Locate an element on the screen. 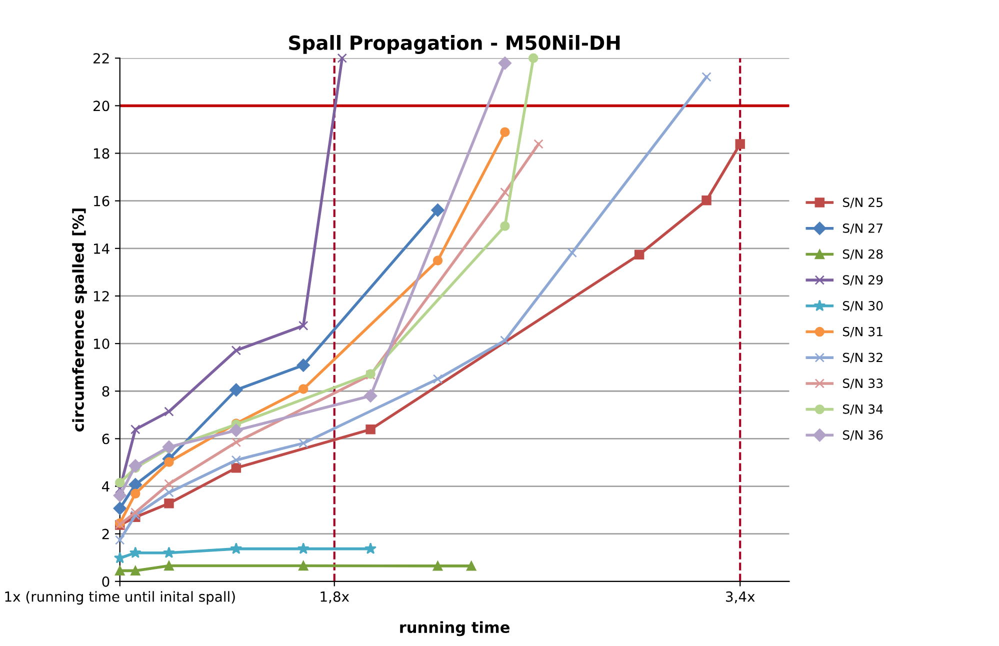 This screenshot has height=646, width=999. y-tick-label: 14 is located at coordinates (102, 249).